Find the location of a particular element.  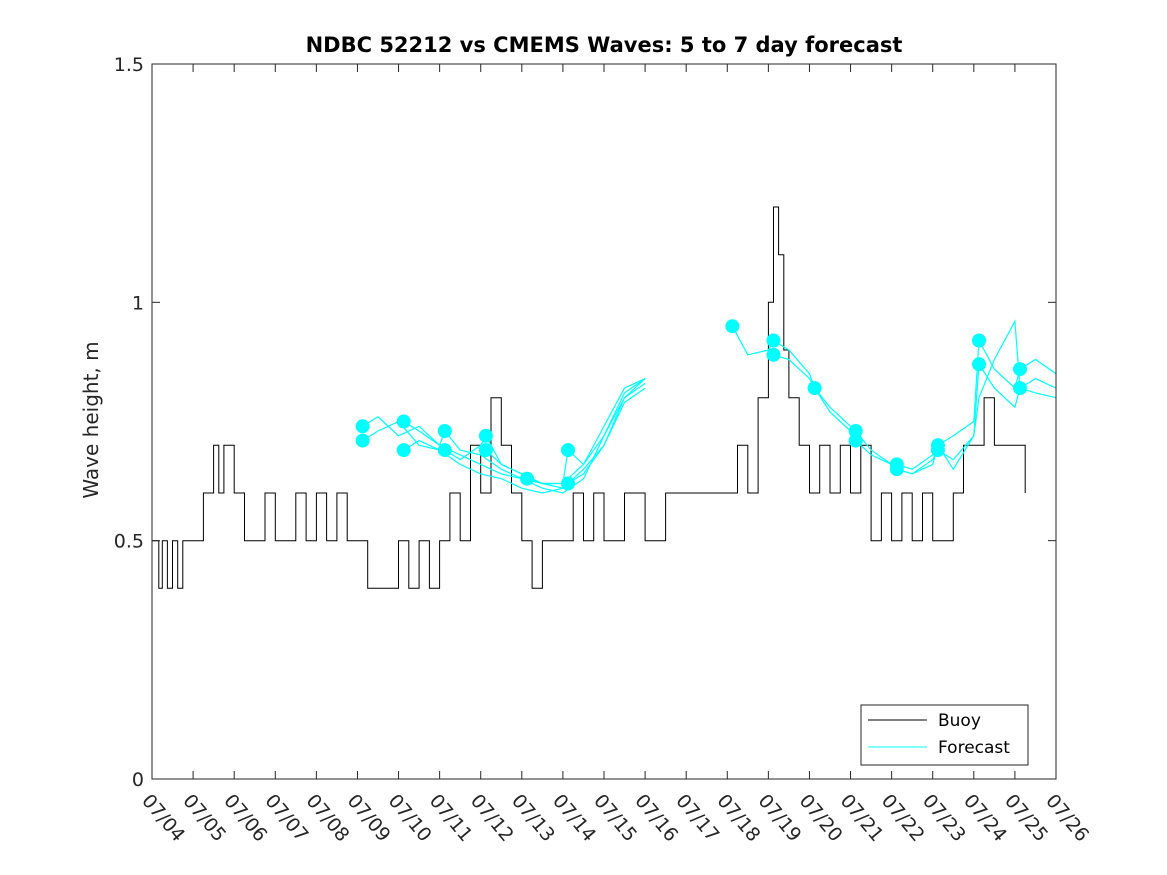

legend-box is located at coordinates (944, 735).